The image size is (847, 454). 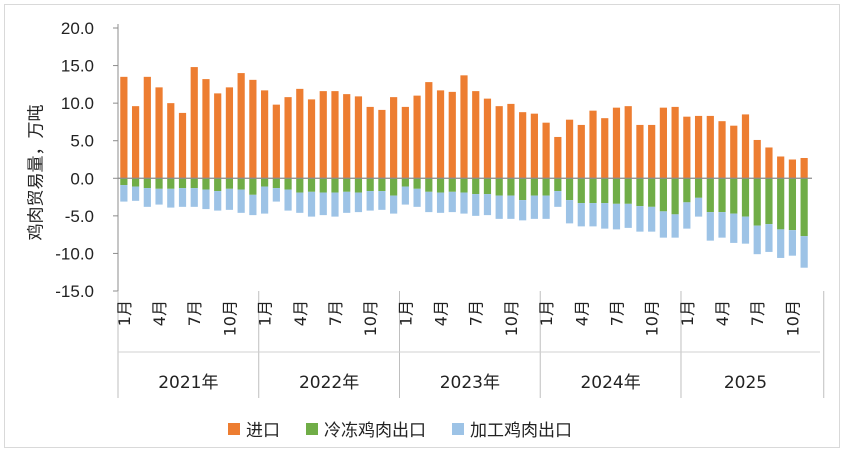 I want to click on month-label: 7月, so click(x=476, y=313).